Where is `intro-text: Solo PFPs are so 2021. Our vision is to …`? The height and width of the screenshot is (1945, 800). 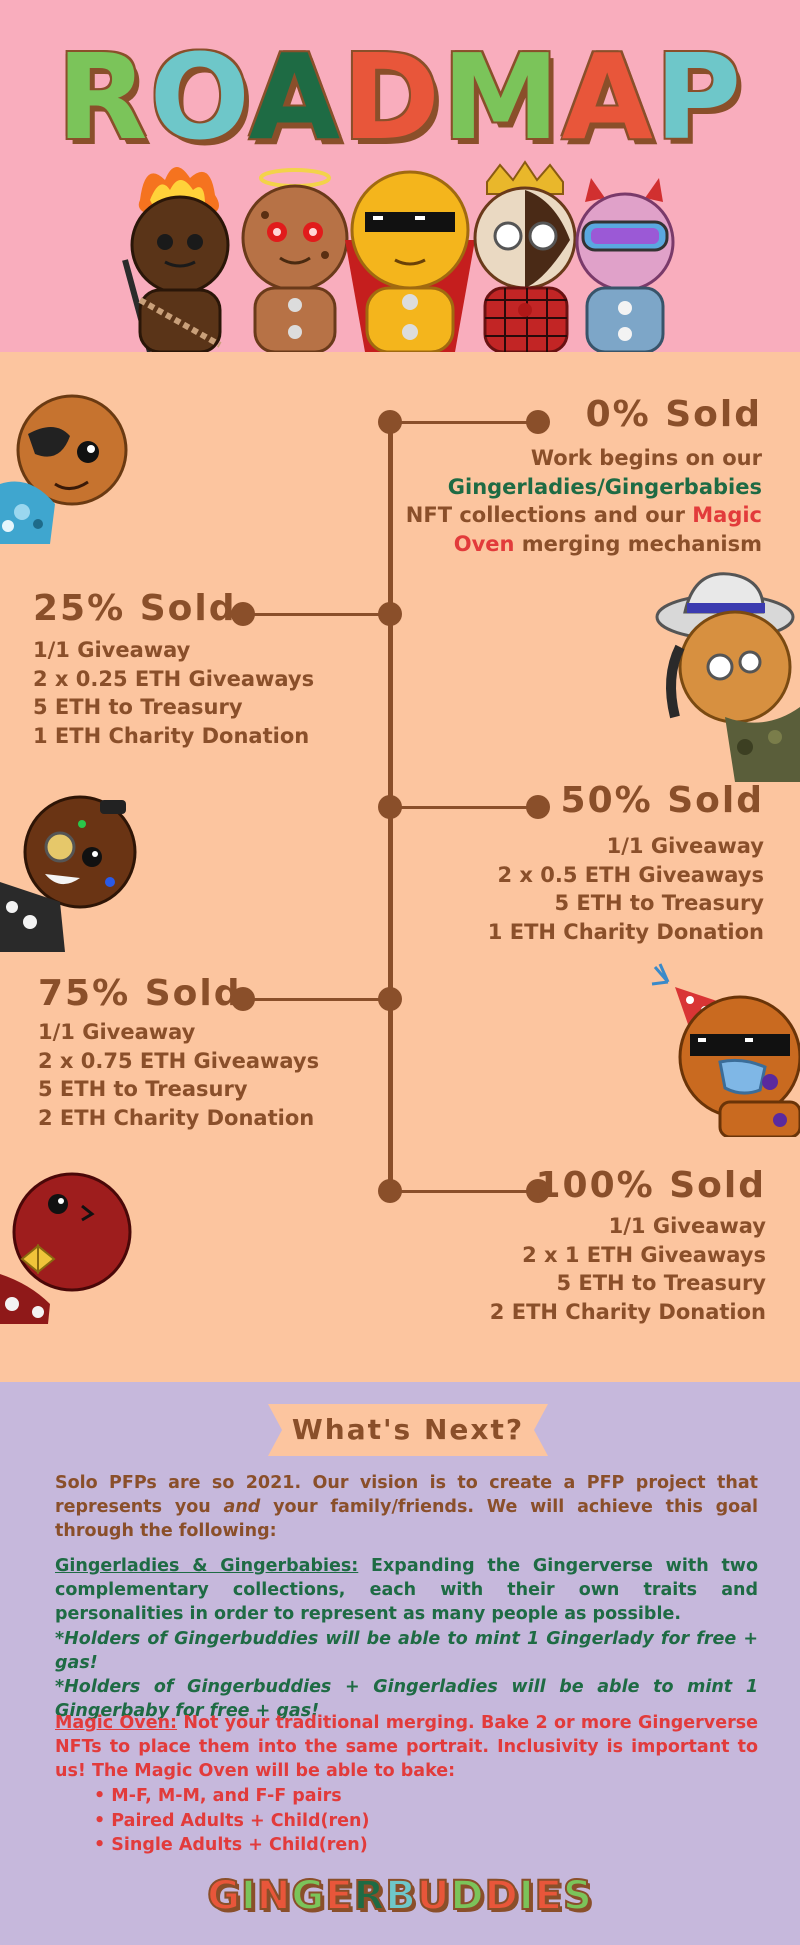
intro-text: Solo PFPs are so 2021. Our vision is to … is located at coordinates (406, 1495).